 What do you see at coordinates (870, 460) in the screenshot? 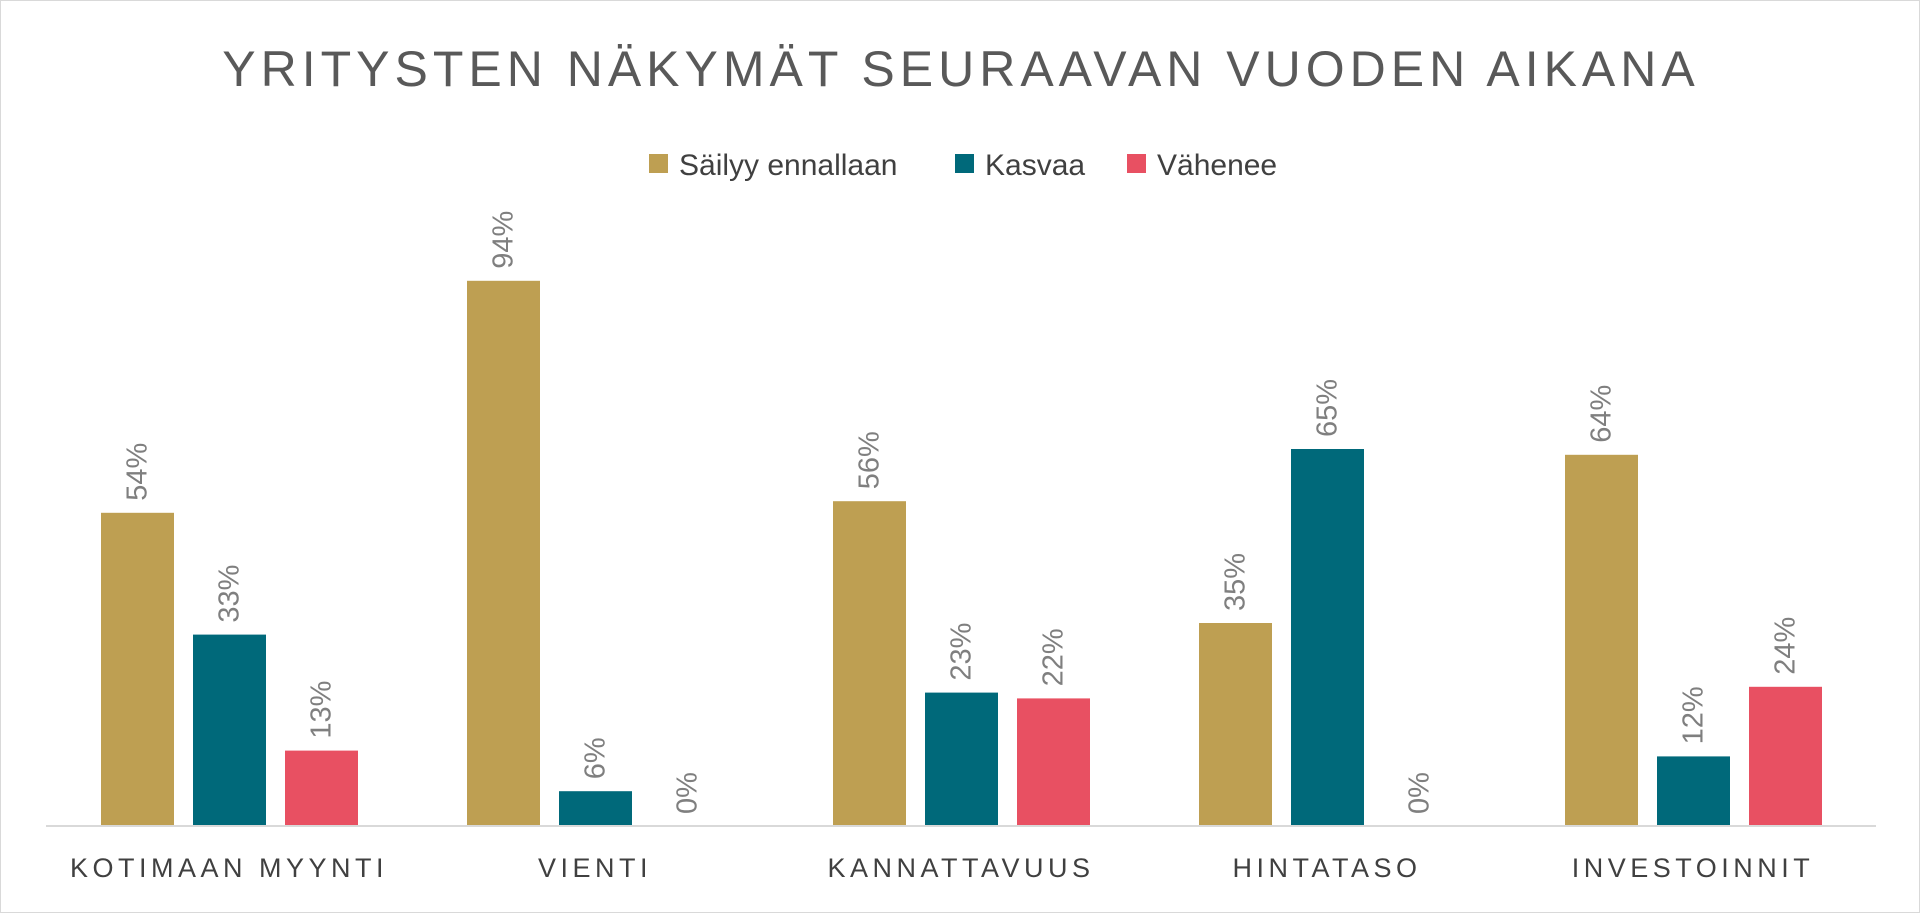
I see `data-label-kannattavuus-sailyy-ennallaan: 56%` at bounding box center [870, 460].